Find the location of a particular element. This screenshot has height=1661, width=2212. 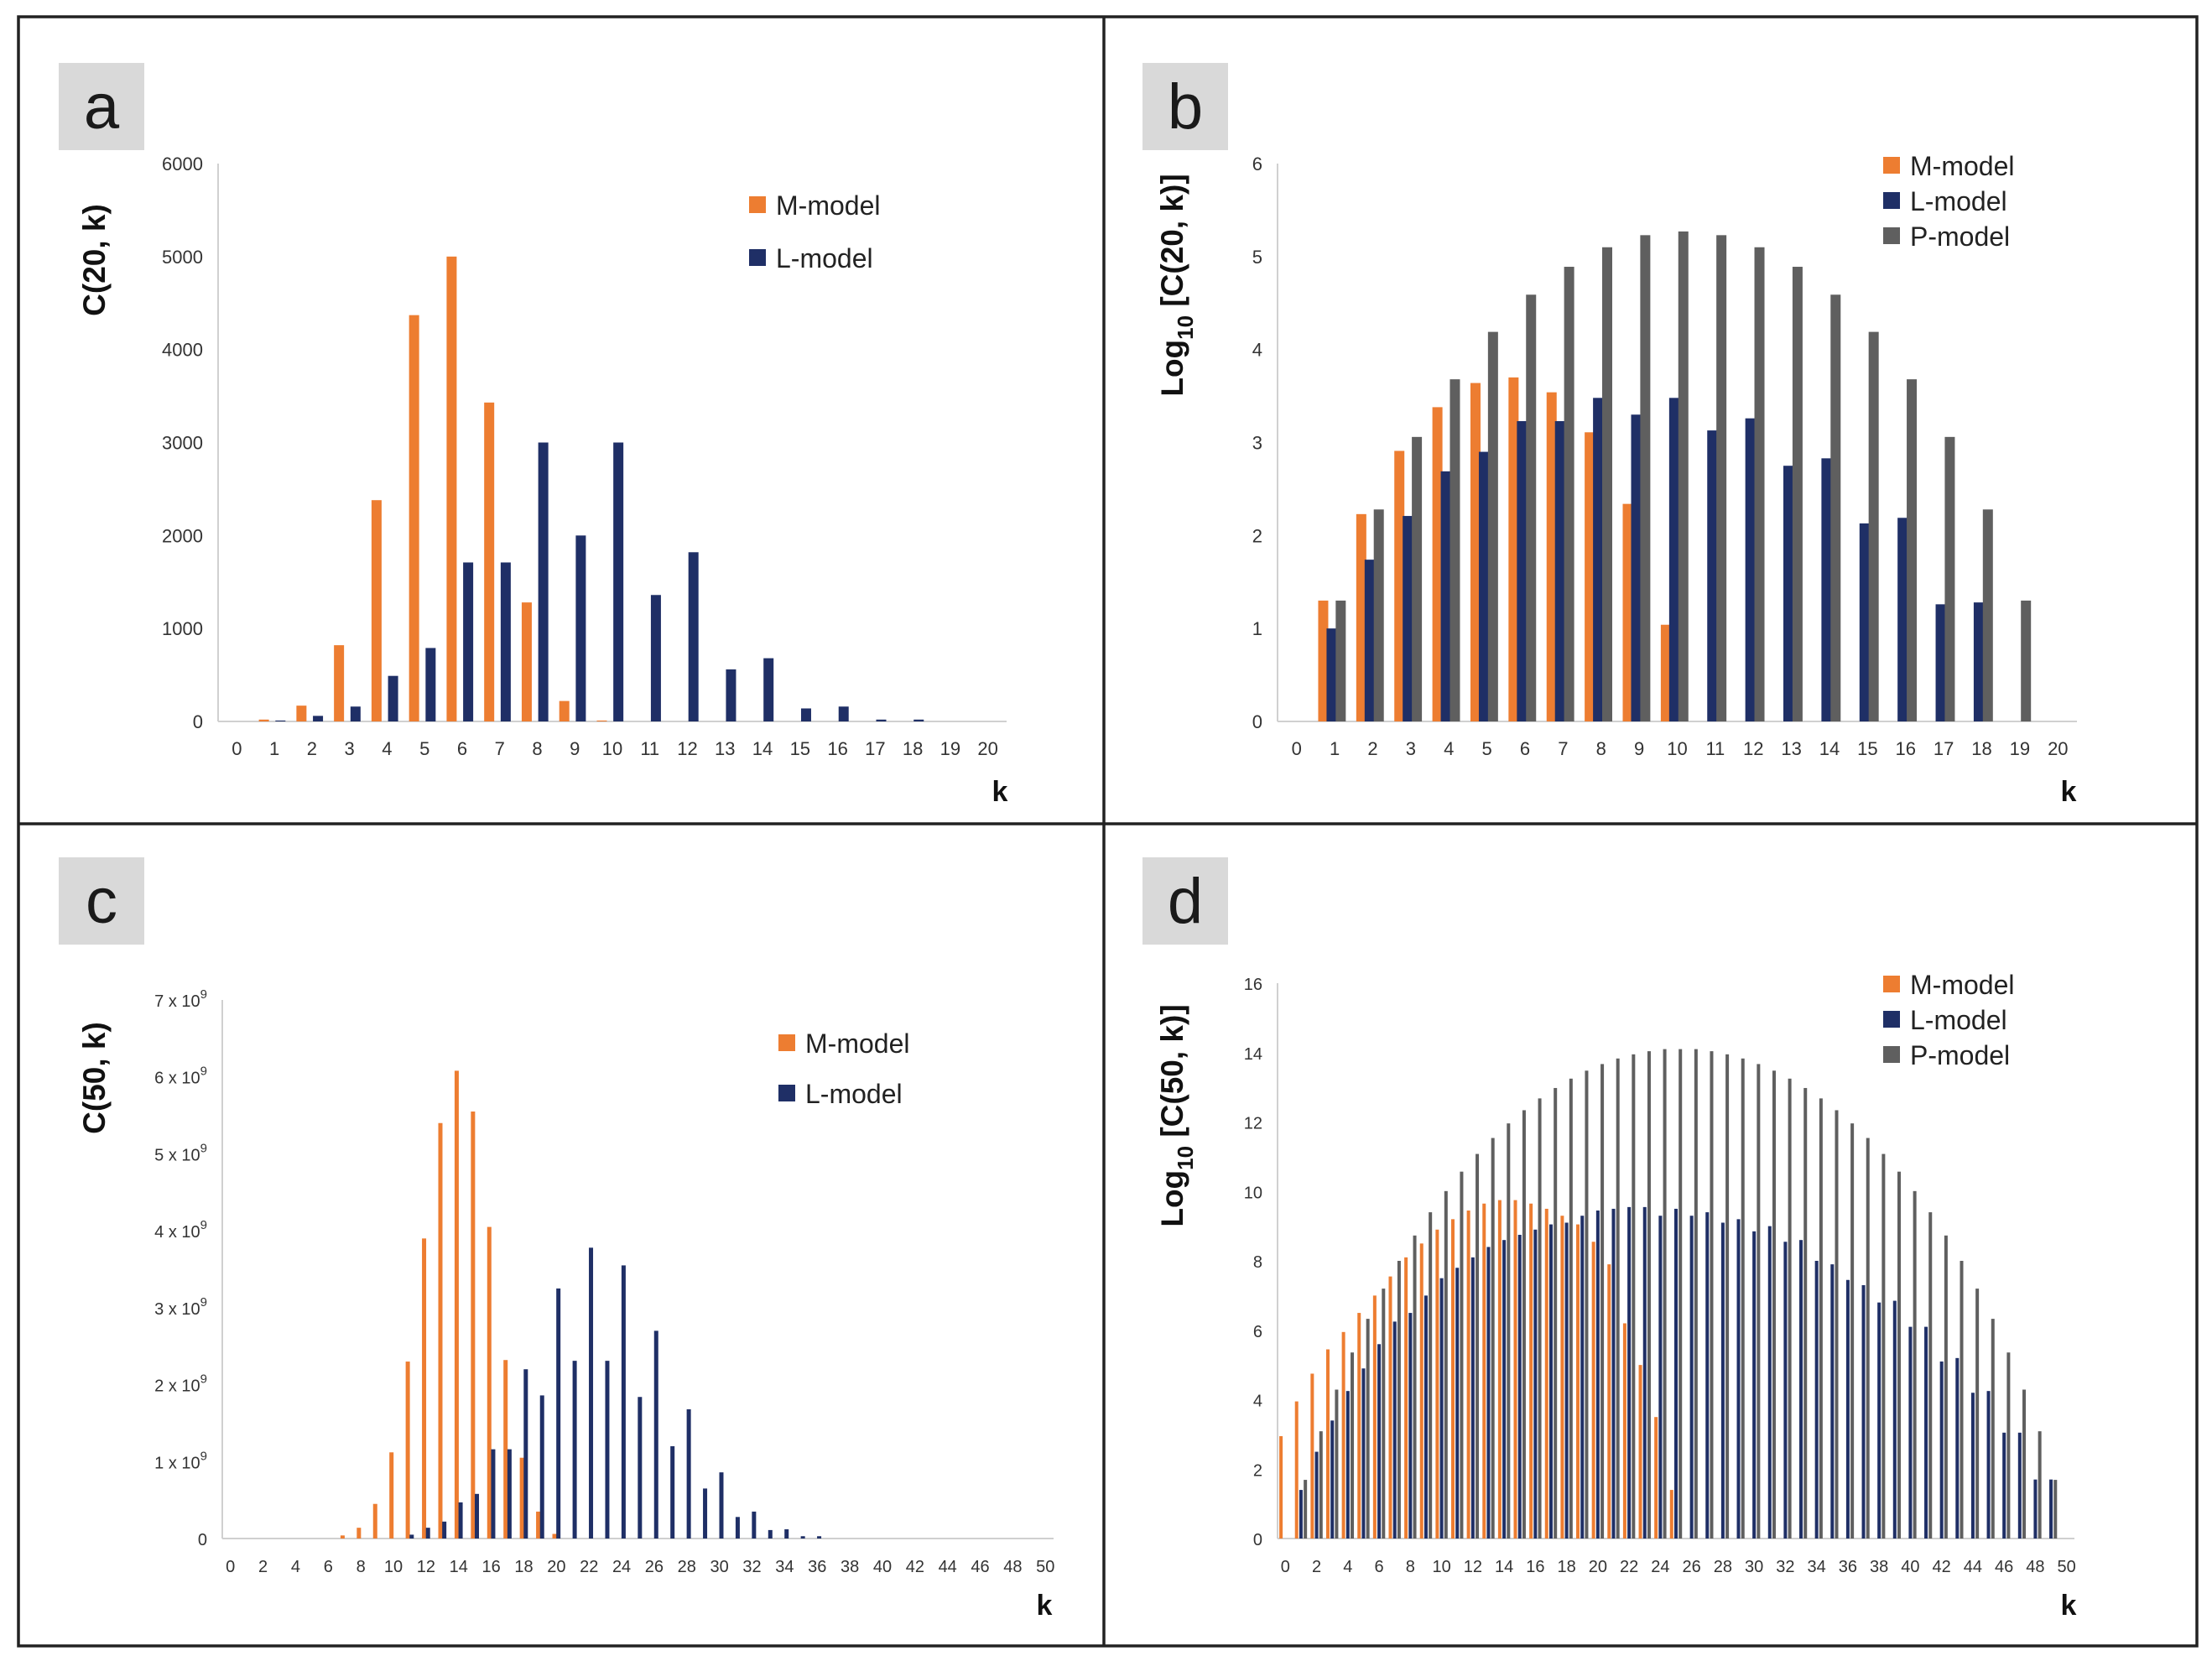

y-axis-title: Log10 [C(50, k)] is located at coordinates (1176, 1115).